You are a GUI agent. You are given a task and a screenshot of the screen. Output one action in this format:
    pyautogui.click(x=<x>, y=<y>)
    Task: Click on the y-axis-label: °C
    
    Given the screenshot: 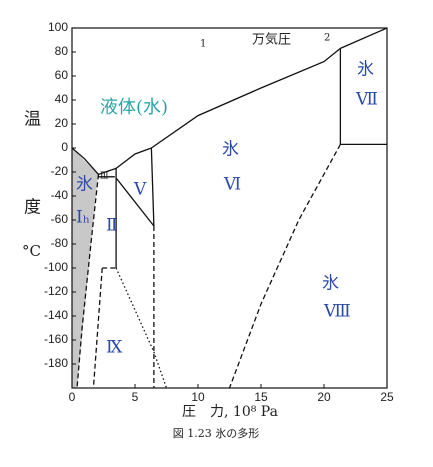 What is the action you would take?
    pyautogui.click(x=31, y=251)
    